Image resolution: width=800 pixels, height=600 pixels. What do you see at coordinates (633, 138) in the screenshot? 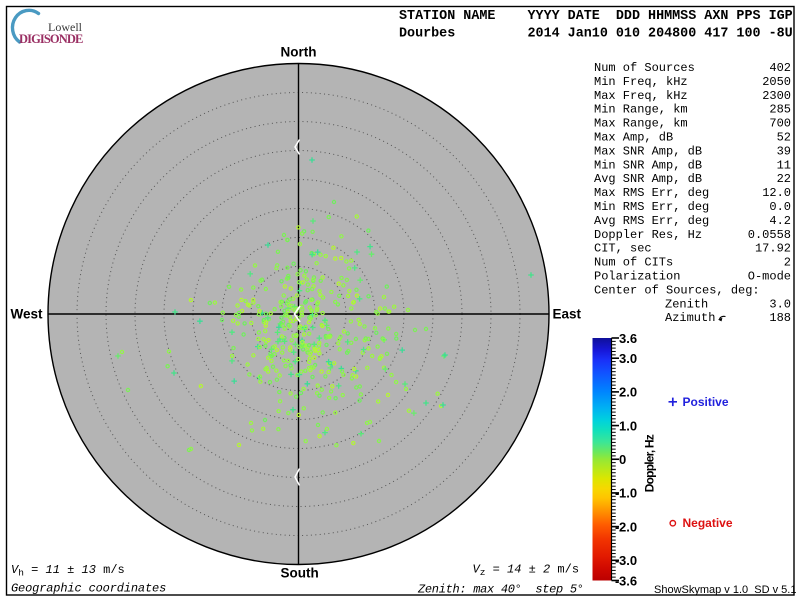
I see `svg-text: Max Amp, dB` at bounding box center [633, 138].